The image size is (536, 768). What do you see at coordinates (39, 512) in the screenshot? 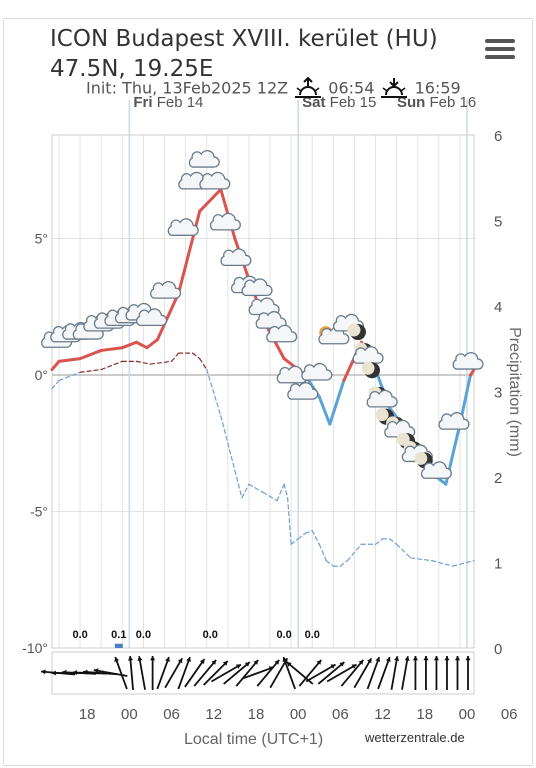
I see `y-tick-label-left: -5°` at bounding box center [39, 512].